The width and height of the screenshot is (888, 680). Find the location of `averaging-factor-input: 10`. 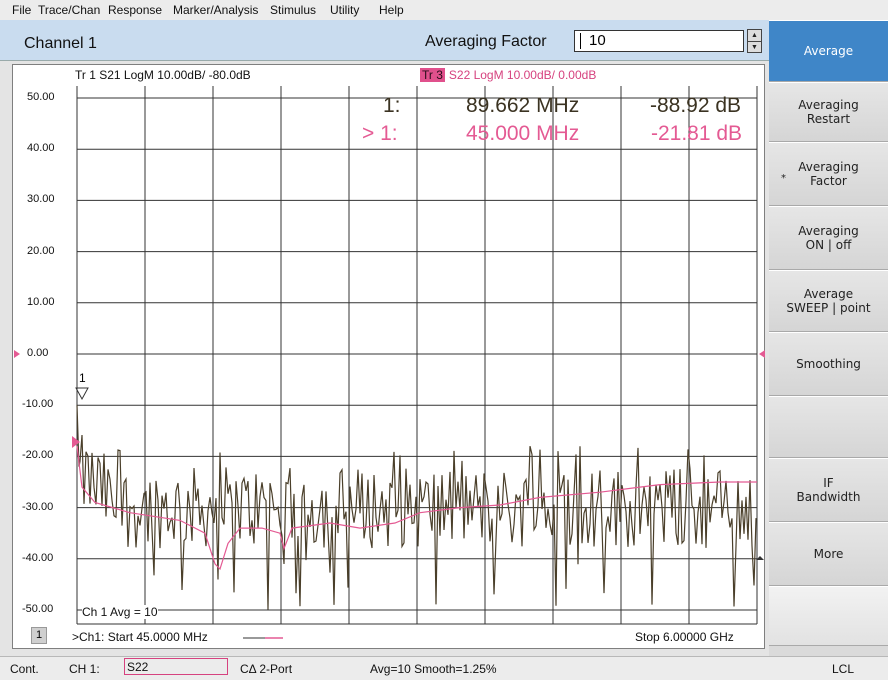

averaging-factor-input: 10 is located at coordinates (659, 41).